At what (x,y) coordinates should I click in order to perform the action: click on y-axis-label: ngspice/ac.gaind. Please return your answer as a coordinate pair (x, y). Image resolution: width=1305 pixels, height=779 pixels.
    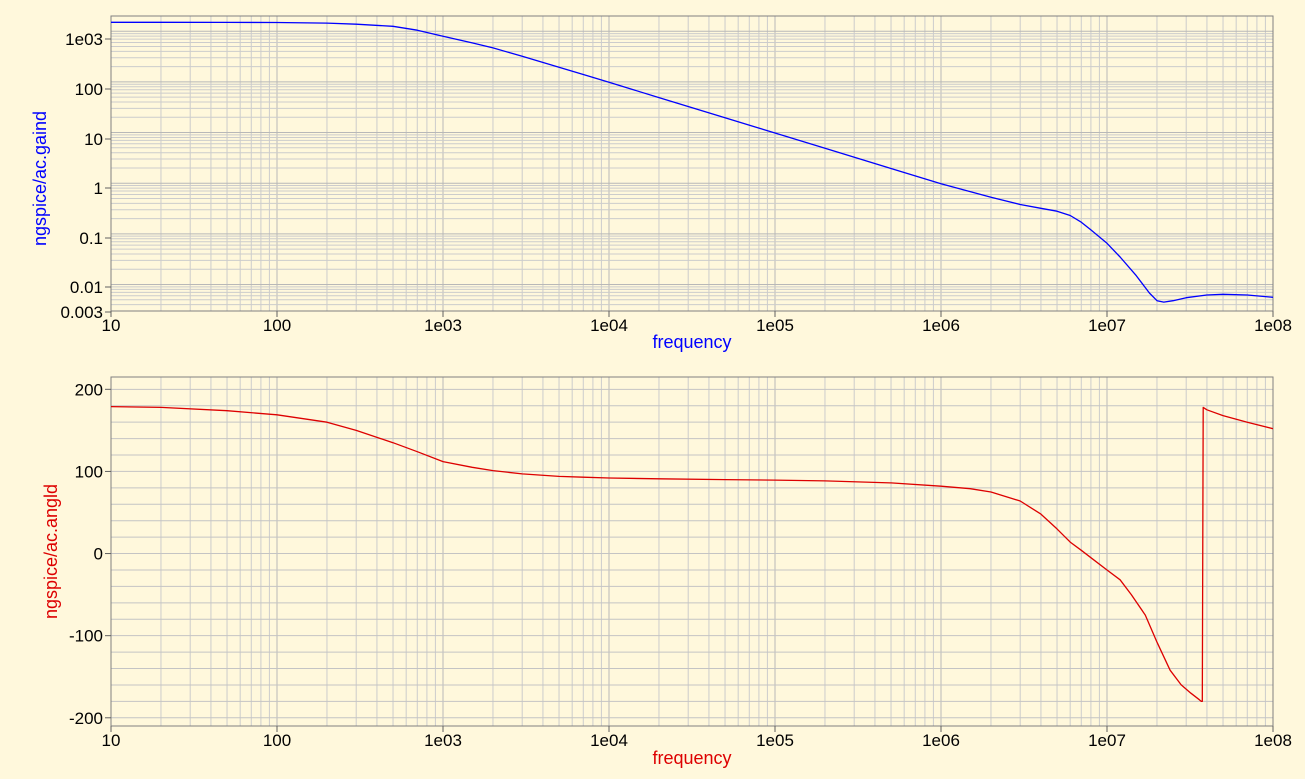
    Looking at the image, I should click on (40, 178).